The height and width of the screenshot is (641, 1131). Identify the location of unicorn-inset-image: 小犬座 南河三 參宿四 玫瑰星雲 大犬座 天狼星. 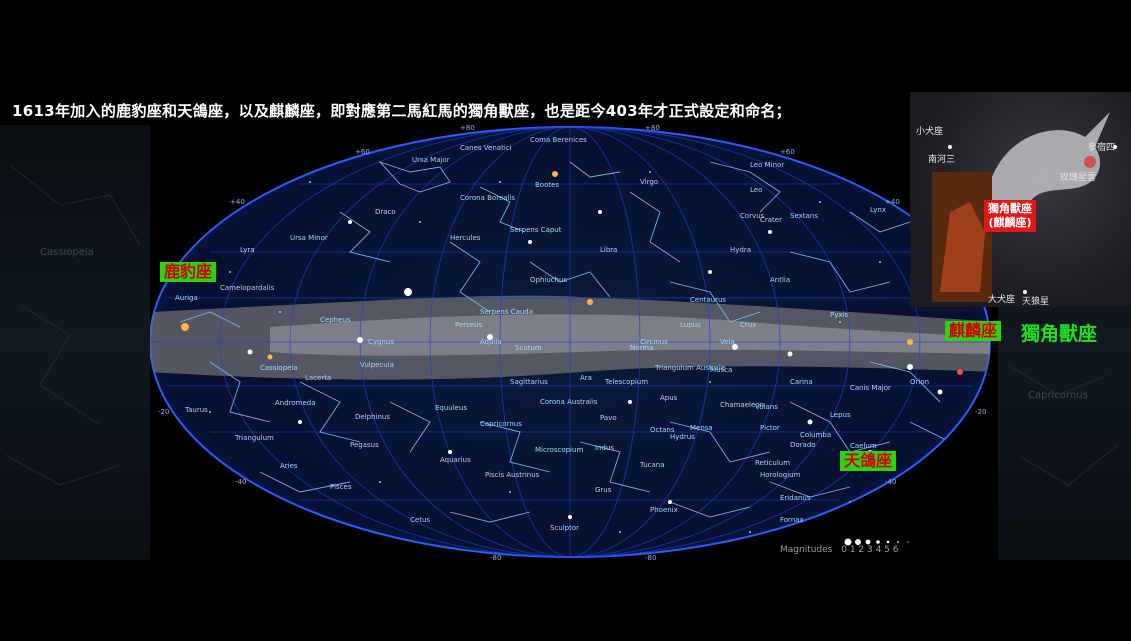
(1020, 199).